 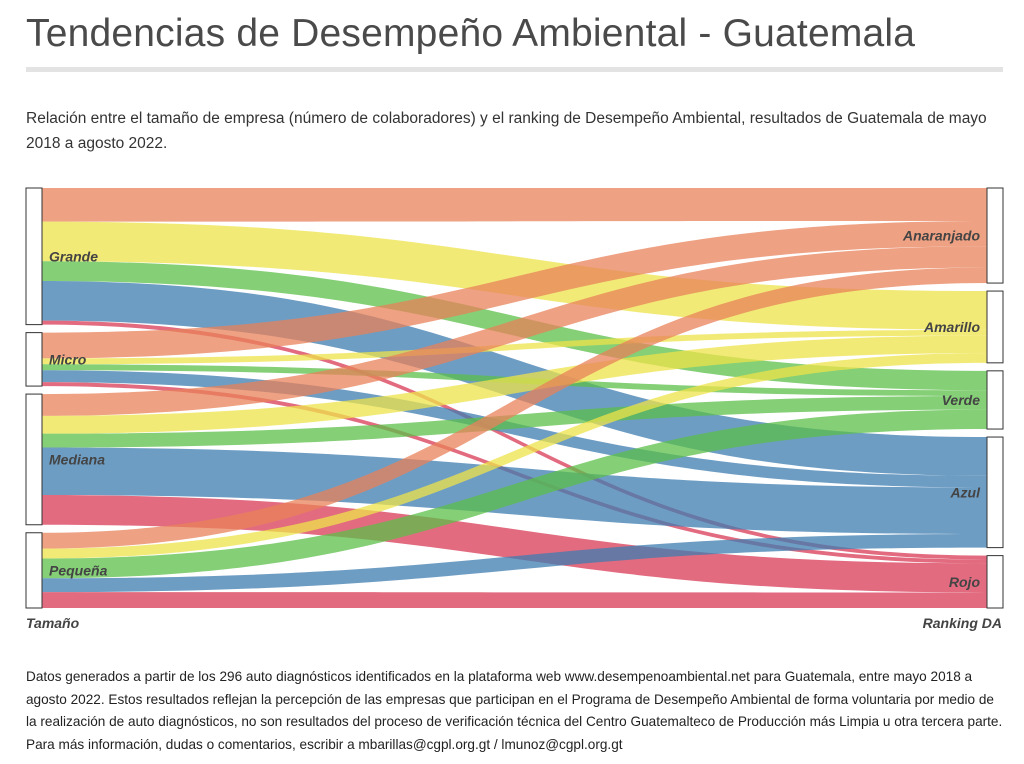 I want to click on node-label-grande: Grande, so click(x=73, y=256).